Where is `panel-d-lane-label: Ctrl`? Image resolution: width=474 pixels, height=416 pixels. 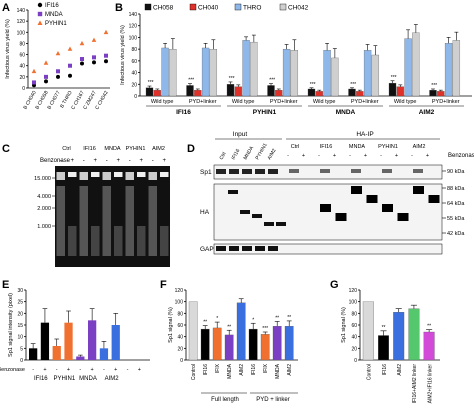
panel-d-lane-label: Ctrl is located at coordinates (295, 147).